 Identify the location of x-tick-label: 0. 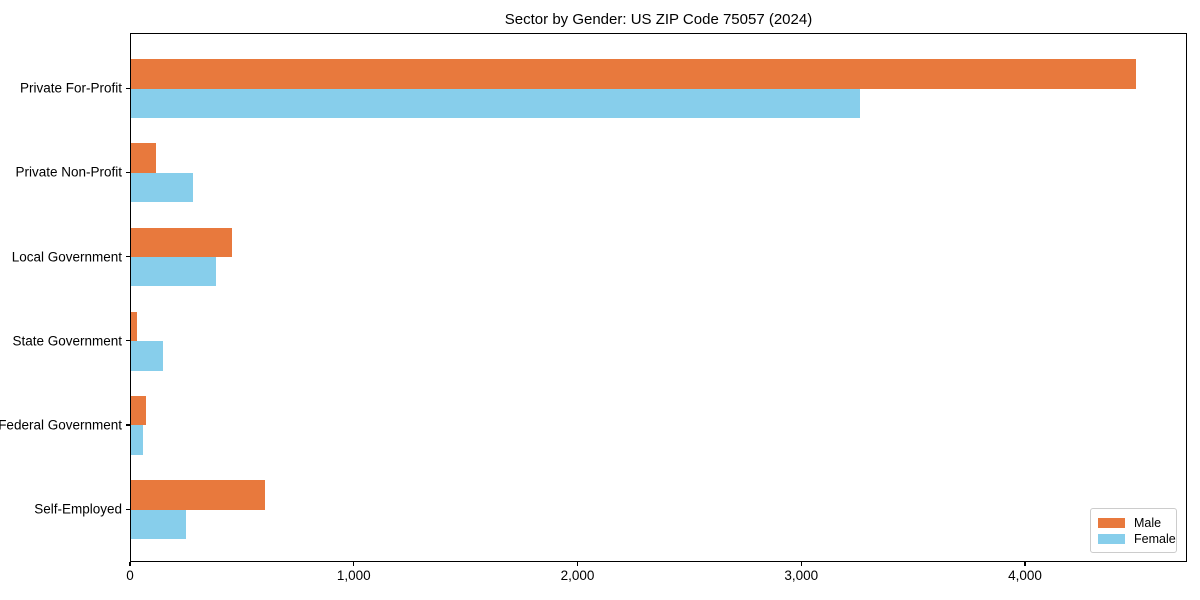
(130, 575).